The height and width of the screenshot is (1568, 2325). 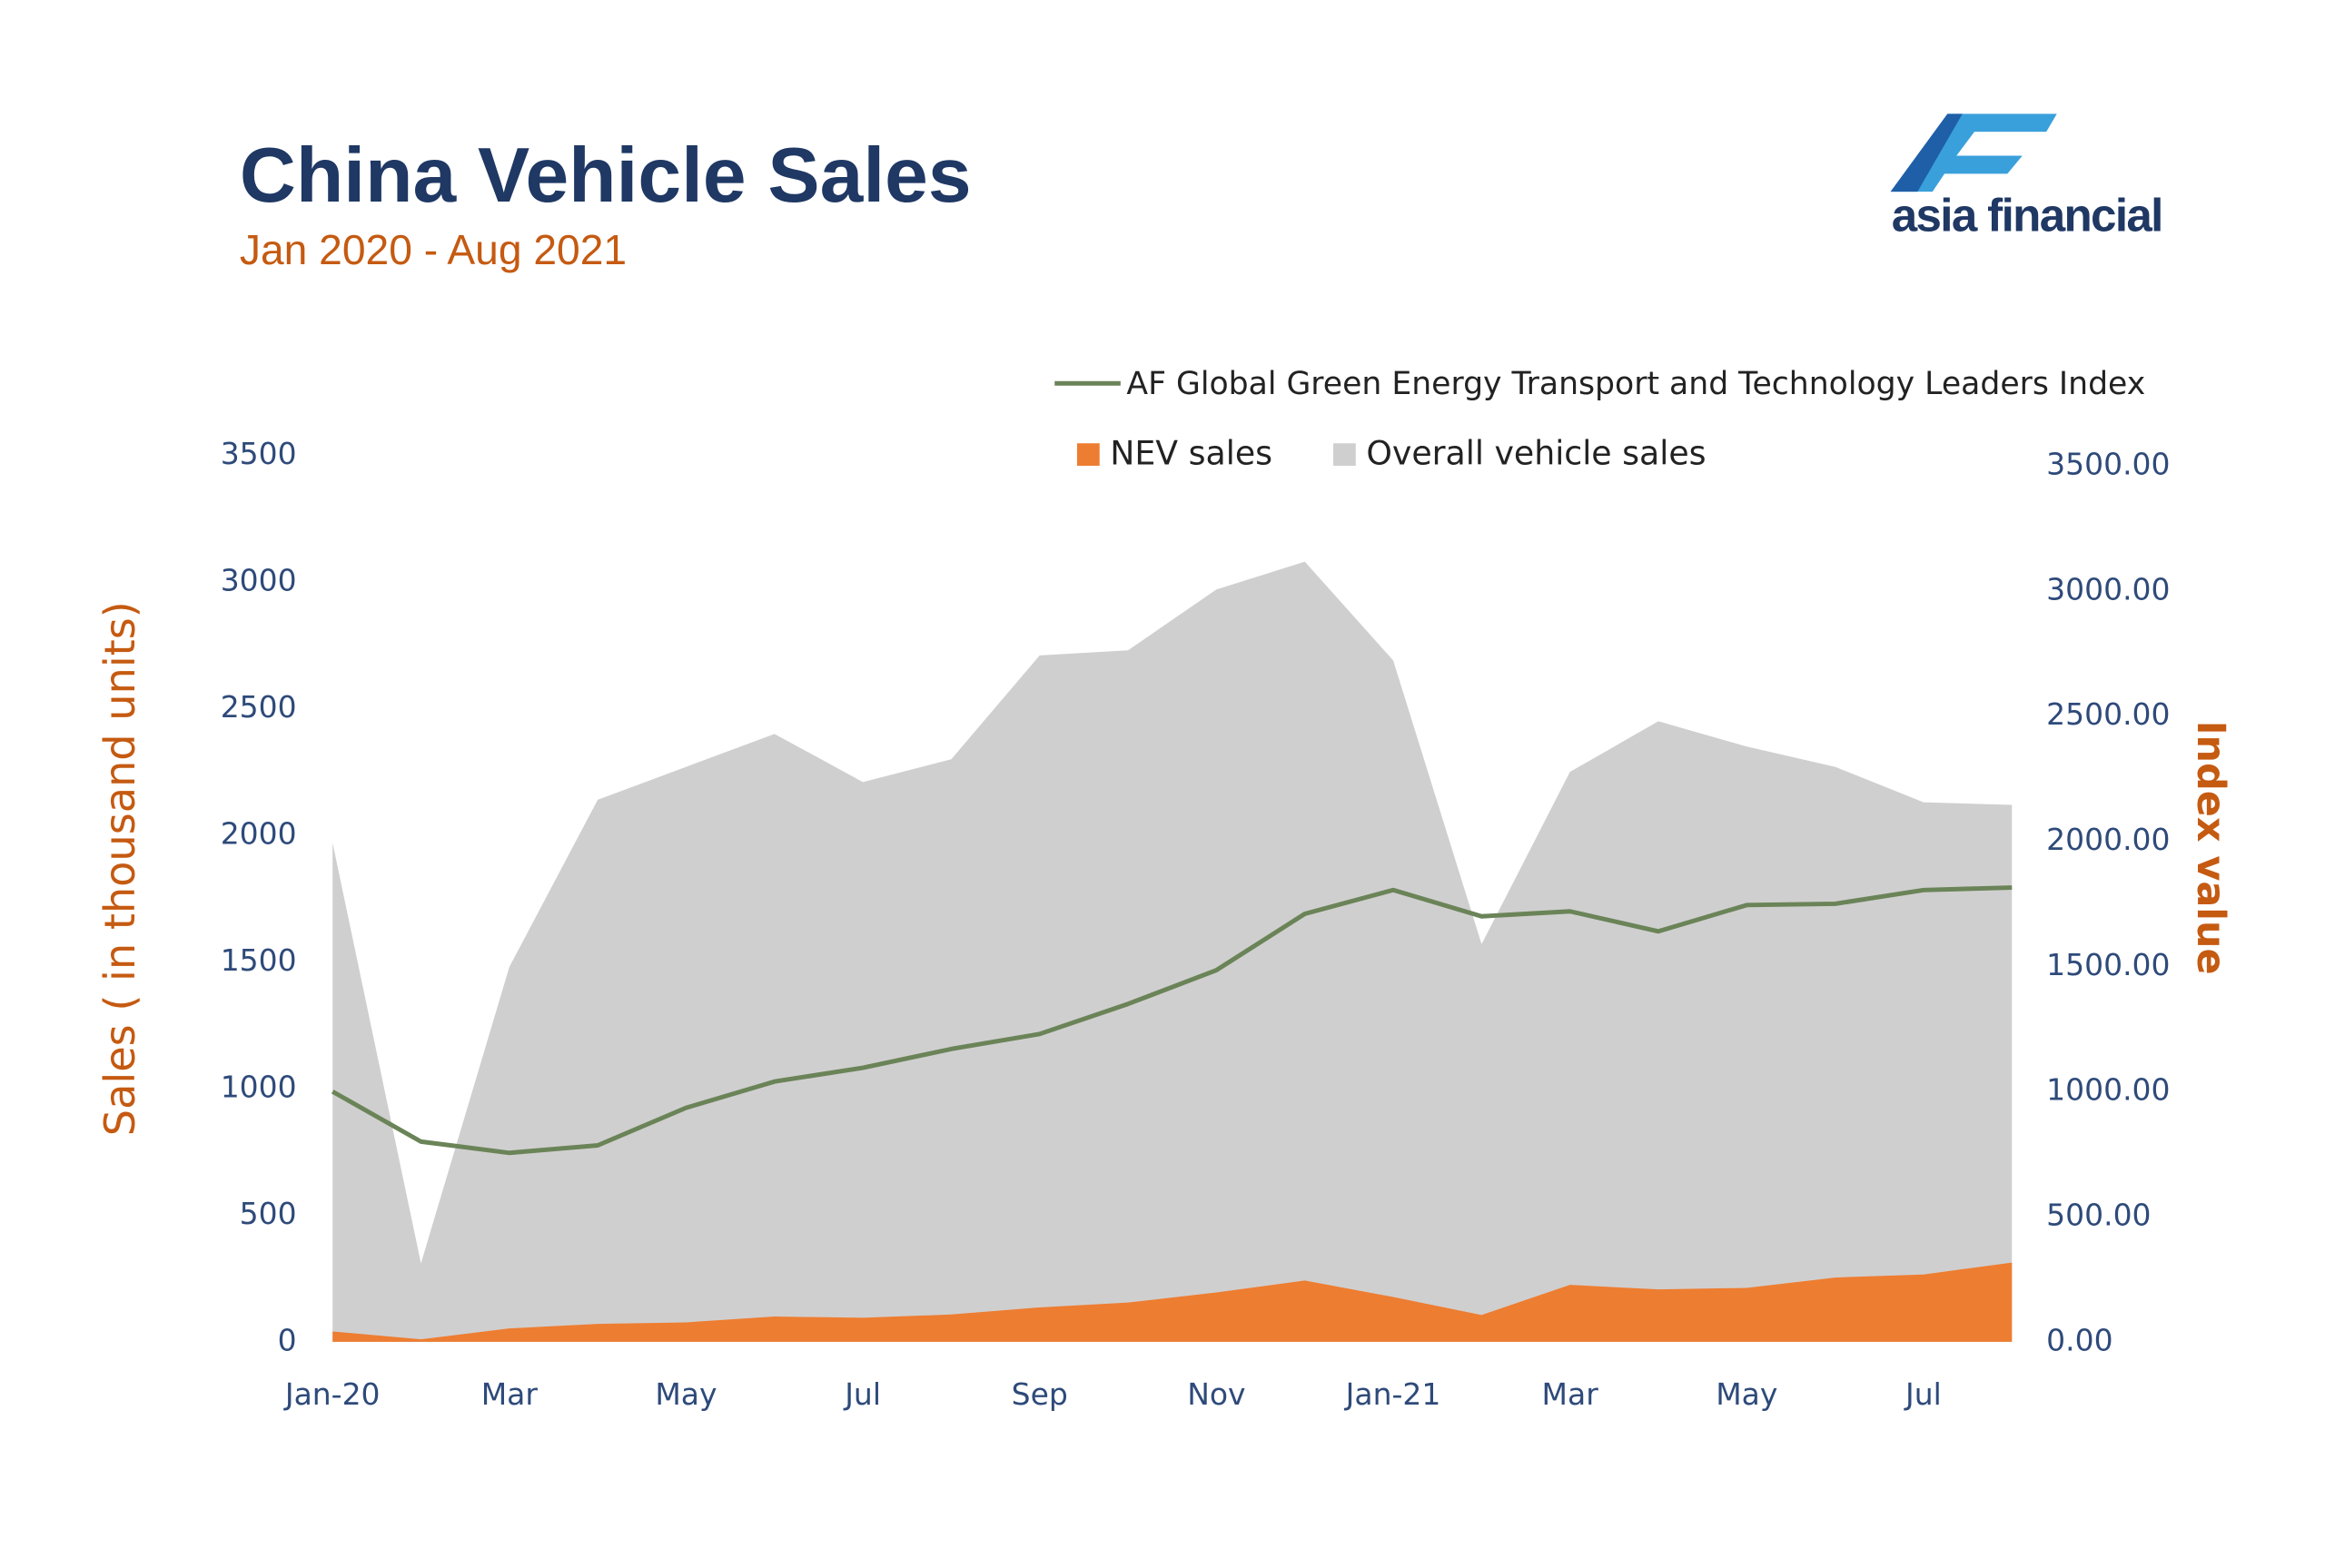 I want to click on logo-text: asia financial, so click(x=2027, y=215).